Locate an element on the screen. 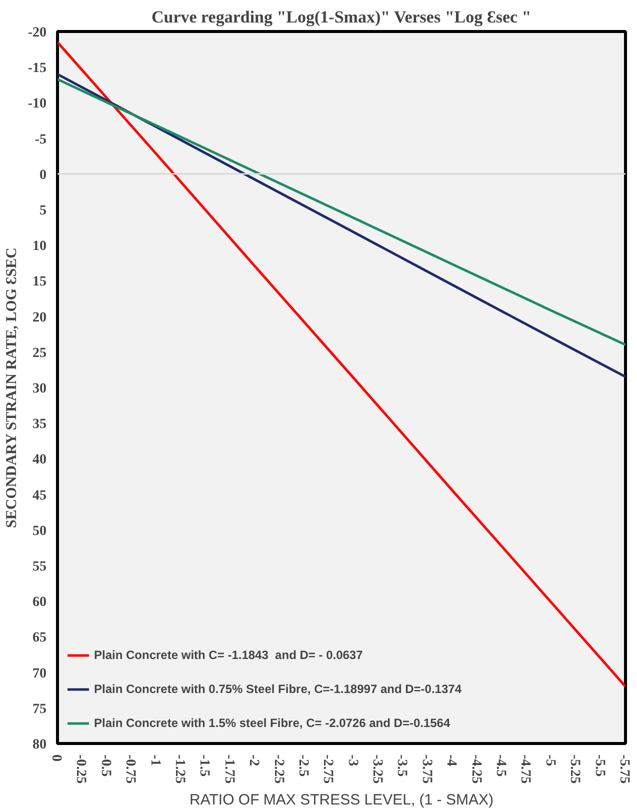  x-tick-label: -5.25 is located at coordinates (574, 769).